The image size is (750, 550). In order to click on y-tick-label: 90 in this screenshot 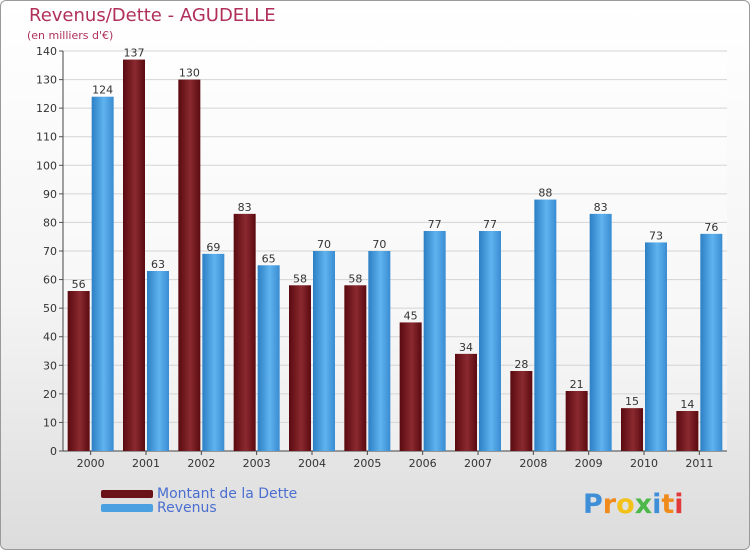, I will do `click(50, 194)`.